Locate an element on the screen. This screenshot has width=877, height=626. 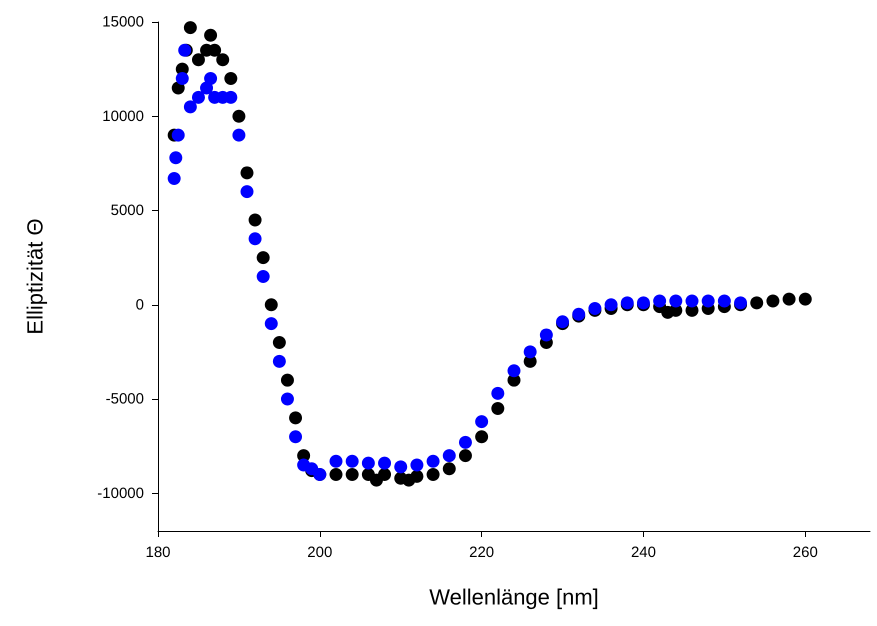
y-tick-label: 5000 is located at coordinates (127, 211).